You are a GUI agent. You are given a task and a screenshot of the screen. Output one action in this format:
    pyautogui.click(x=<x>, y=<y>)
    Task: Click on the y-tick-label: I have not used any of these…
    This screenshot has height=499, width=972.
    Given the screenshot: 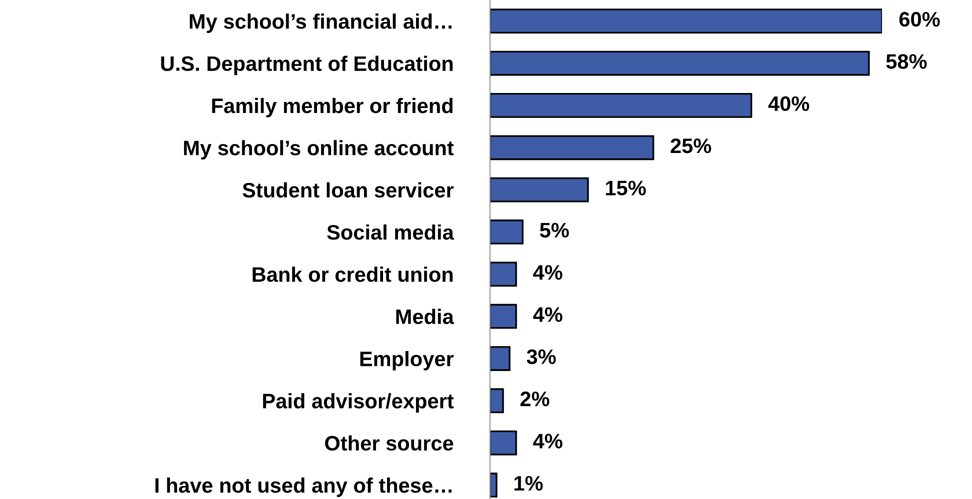 What is the action you would take?
    pyautogui.click(x=303, y=487)
    